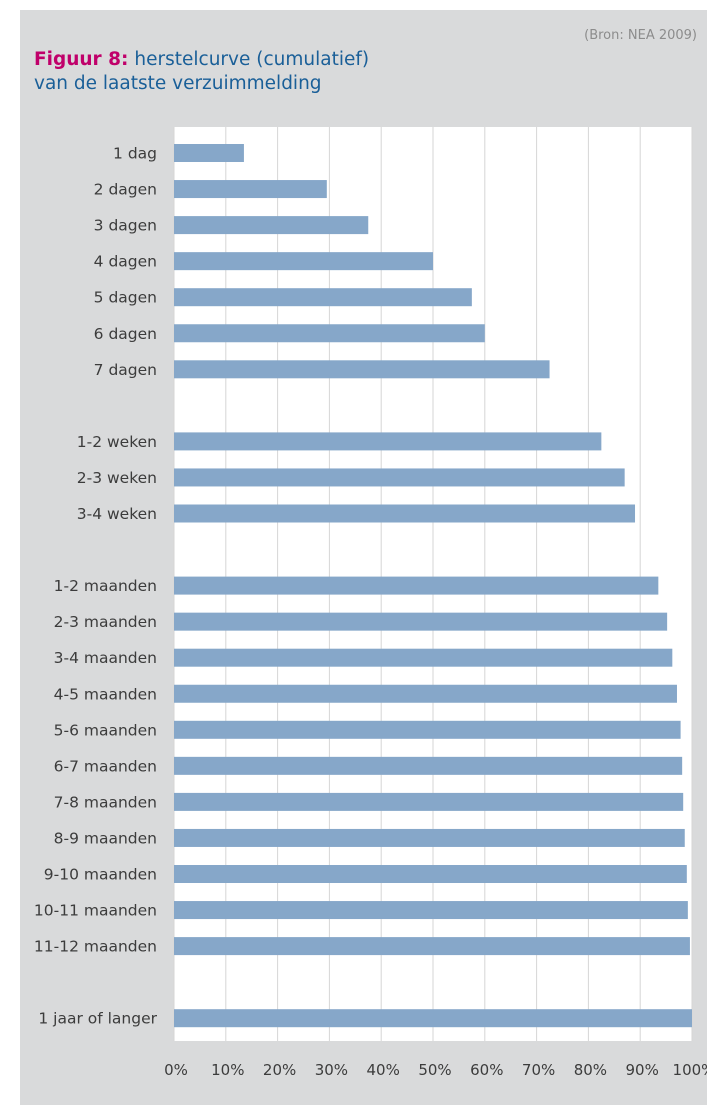 This screenshot has width=707, height=1115. What do you see at coordinates (590, 1070) in the screenshot?
I see `x-tick-label: 80%` at bounding box center [590, 1070].